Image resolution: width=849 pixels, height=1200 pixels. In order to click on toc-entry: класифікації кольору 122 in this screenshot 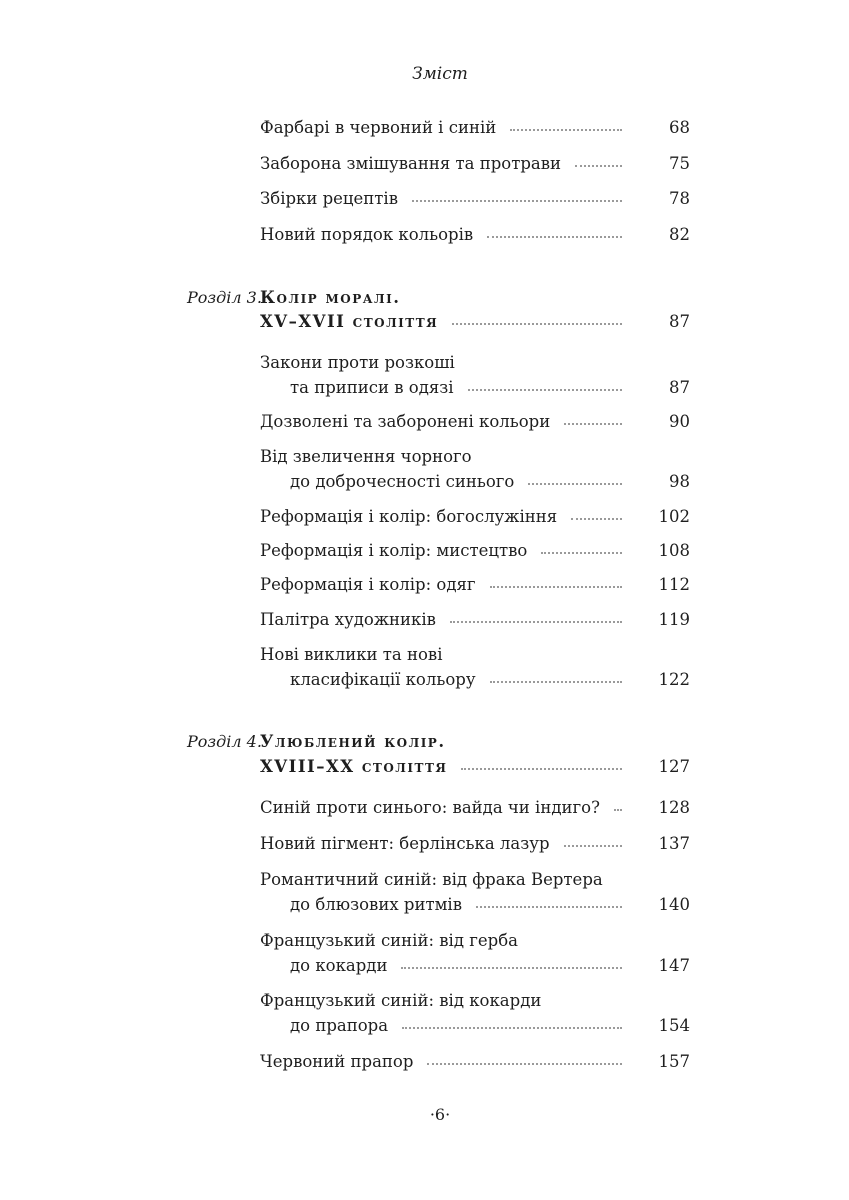, I will do `click(490, 679)`.